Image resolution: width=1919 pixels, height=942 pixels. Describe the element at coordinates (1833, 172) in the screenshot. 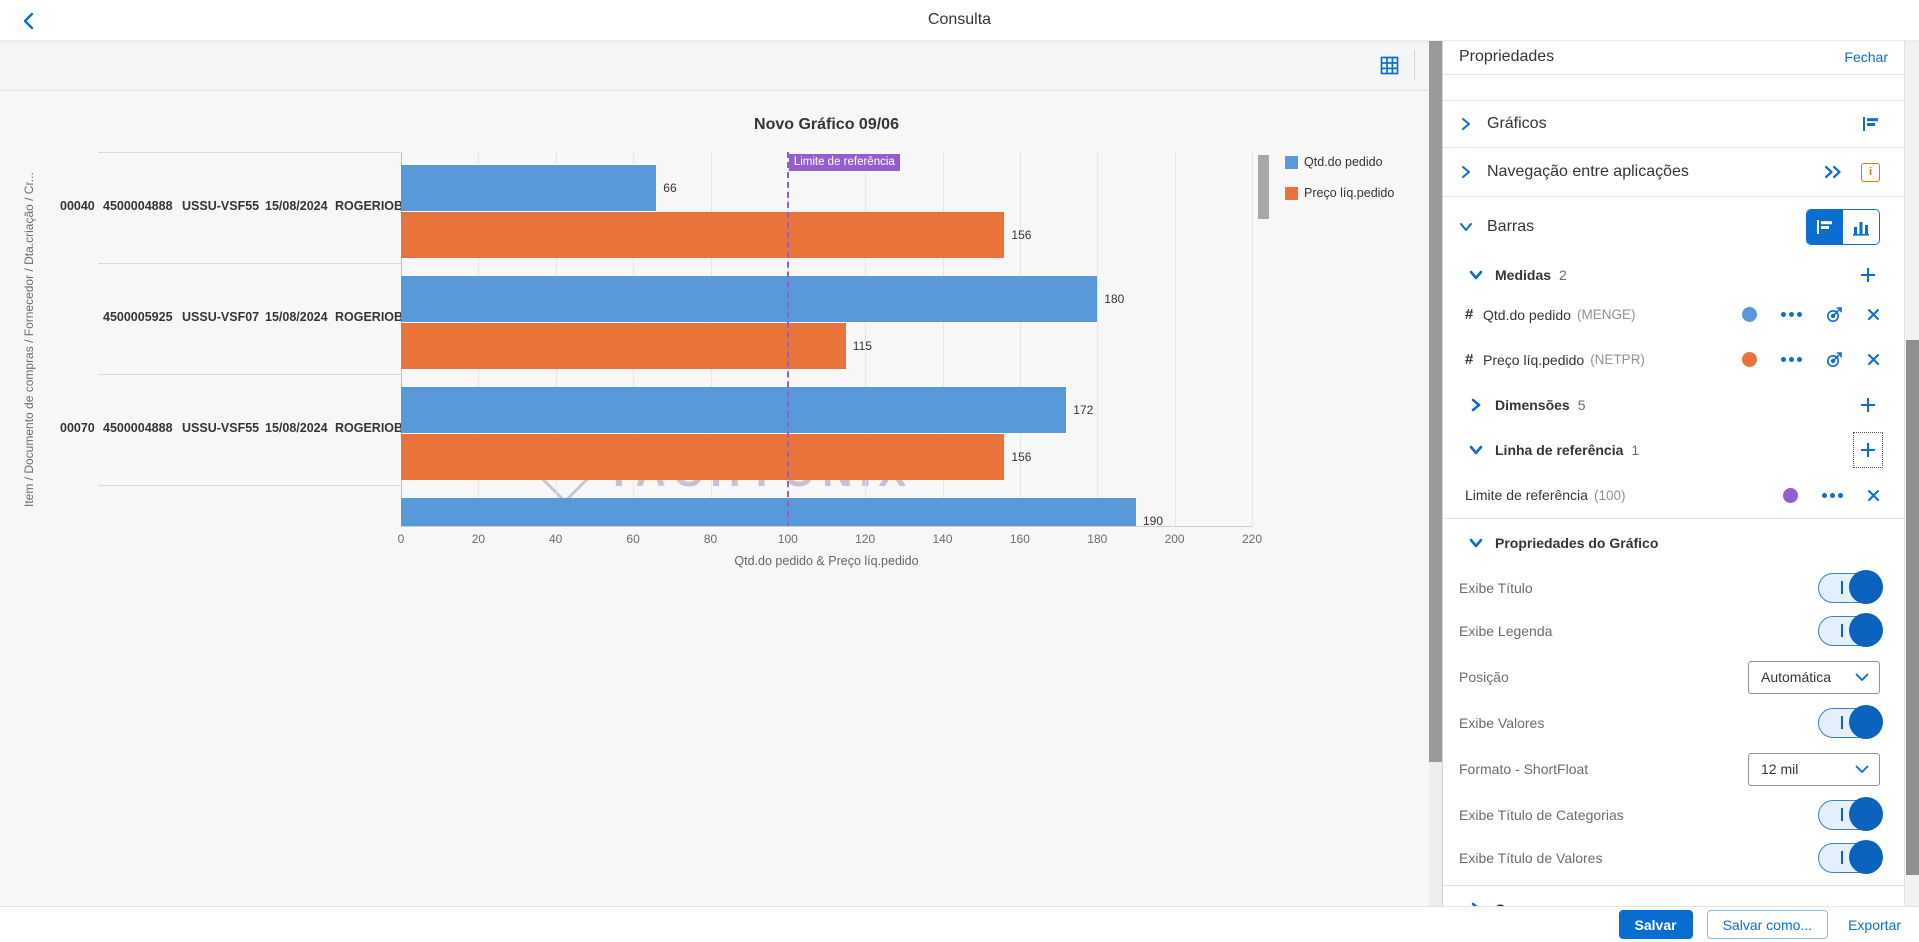

I see `double-chevron-right-icon` at that location.